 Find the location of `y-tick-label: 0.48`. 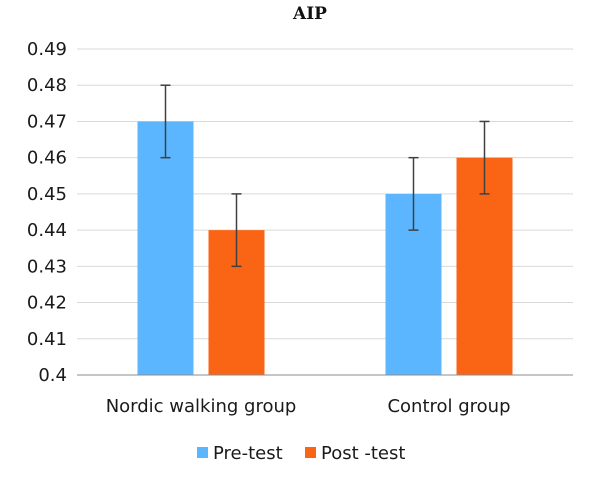

y-tick-label: 0.48 is located at coordinates (47, 85).